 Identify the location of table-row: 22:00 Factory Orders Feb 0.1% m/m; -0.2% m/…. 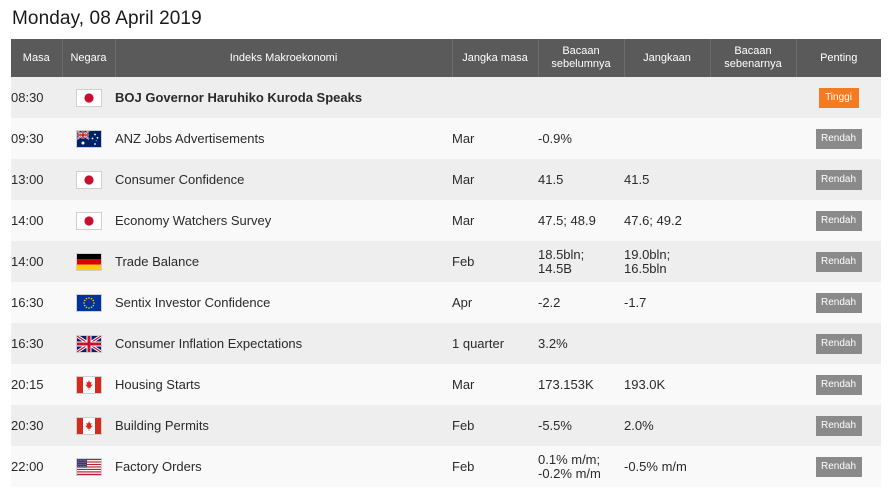
(446, 466).